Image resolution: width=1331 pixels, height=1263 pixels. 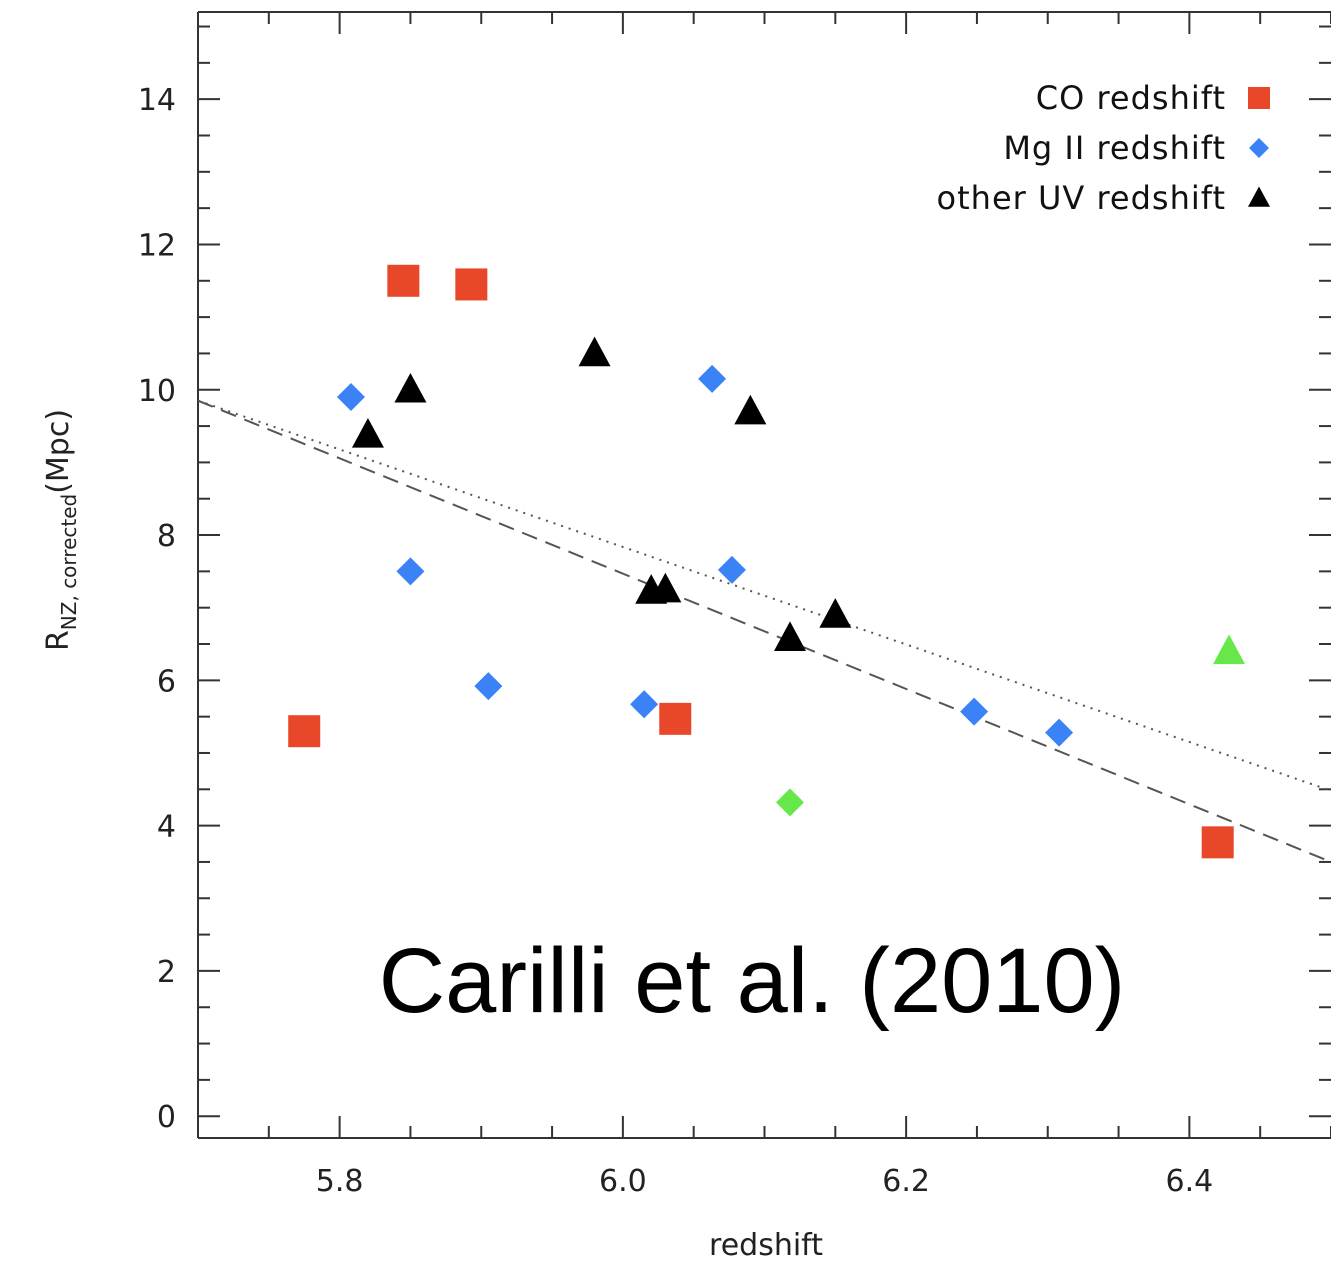 I want to click on y-tick-label: 2, so click(x=166, y=972).